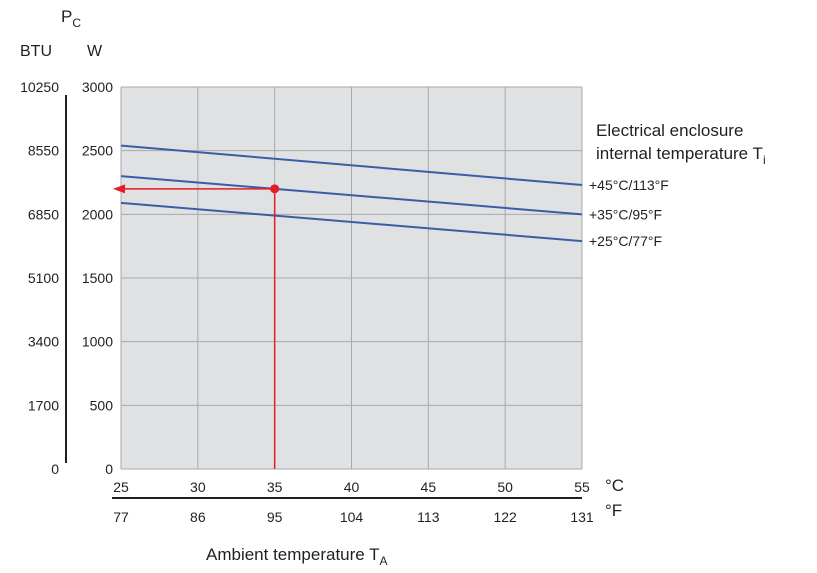 The width and height of the screenshot is (817, 573). What do you see at coordinates (297, 556) in the screenshot?
I see `x-axis-title: Ambient temperature TA` at bounding box center [297, 556].